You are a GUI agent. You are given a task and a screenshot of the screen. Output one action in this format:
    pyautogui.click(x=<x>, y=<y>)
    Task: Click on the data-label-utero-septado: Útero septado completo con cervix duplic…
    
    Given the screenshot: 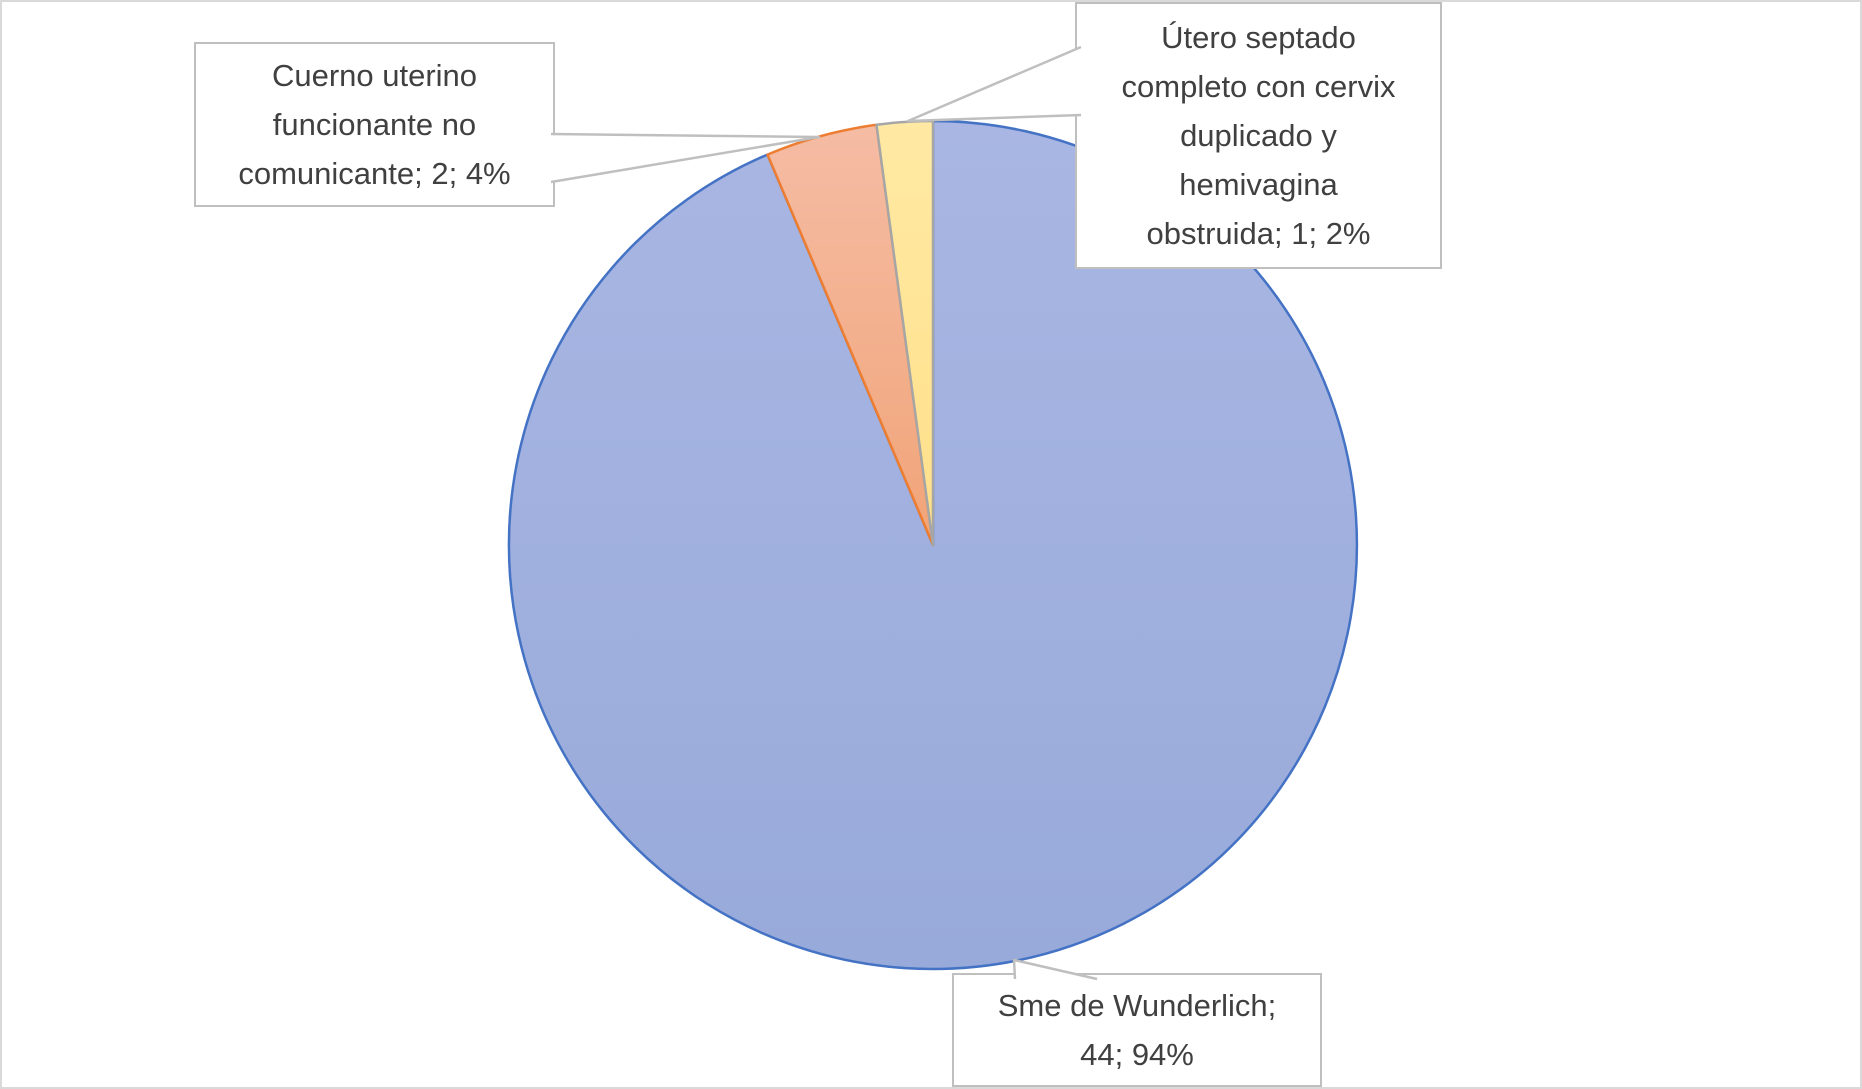 What is the action you would take?
    pyautogui.click(x=1258, y=135)
    